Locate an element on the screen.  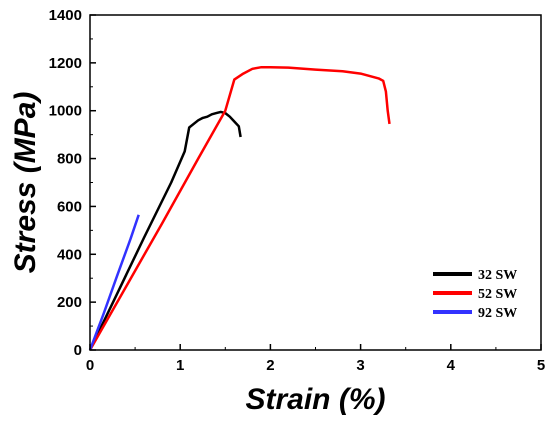
y-tick-label: 1200 is located at coordinates (65, 63).